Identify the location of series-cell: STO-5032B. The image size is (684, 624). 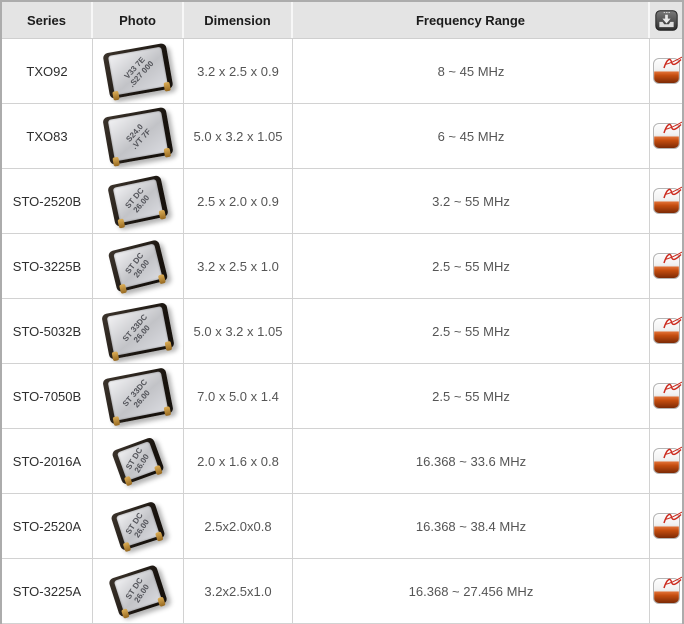
(47, 331).